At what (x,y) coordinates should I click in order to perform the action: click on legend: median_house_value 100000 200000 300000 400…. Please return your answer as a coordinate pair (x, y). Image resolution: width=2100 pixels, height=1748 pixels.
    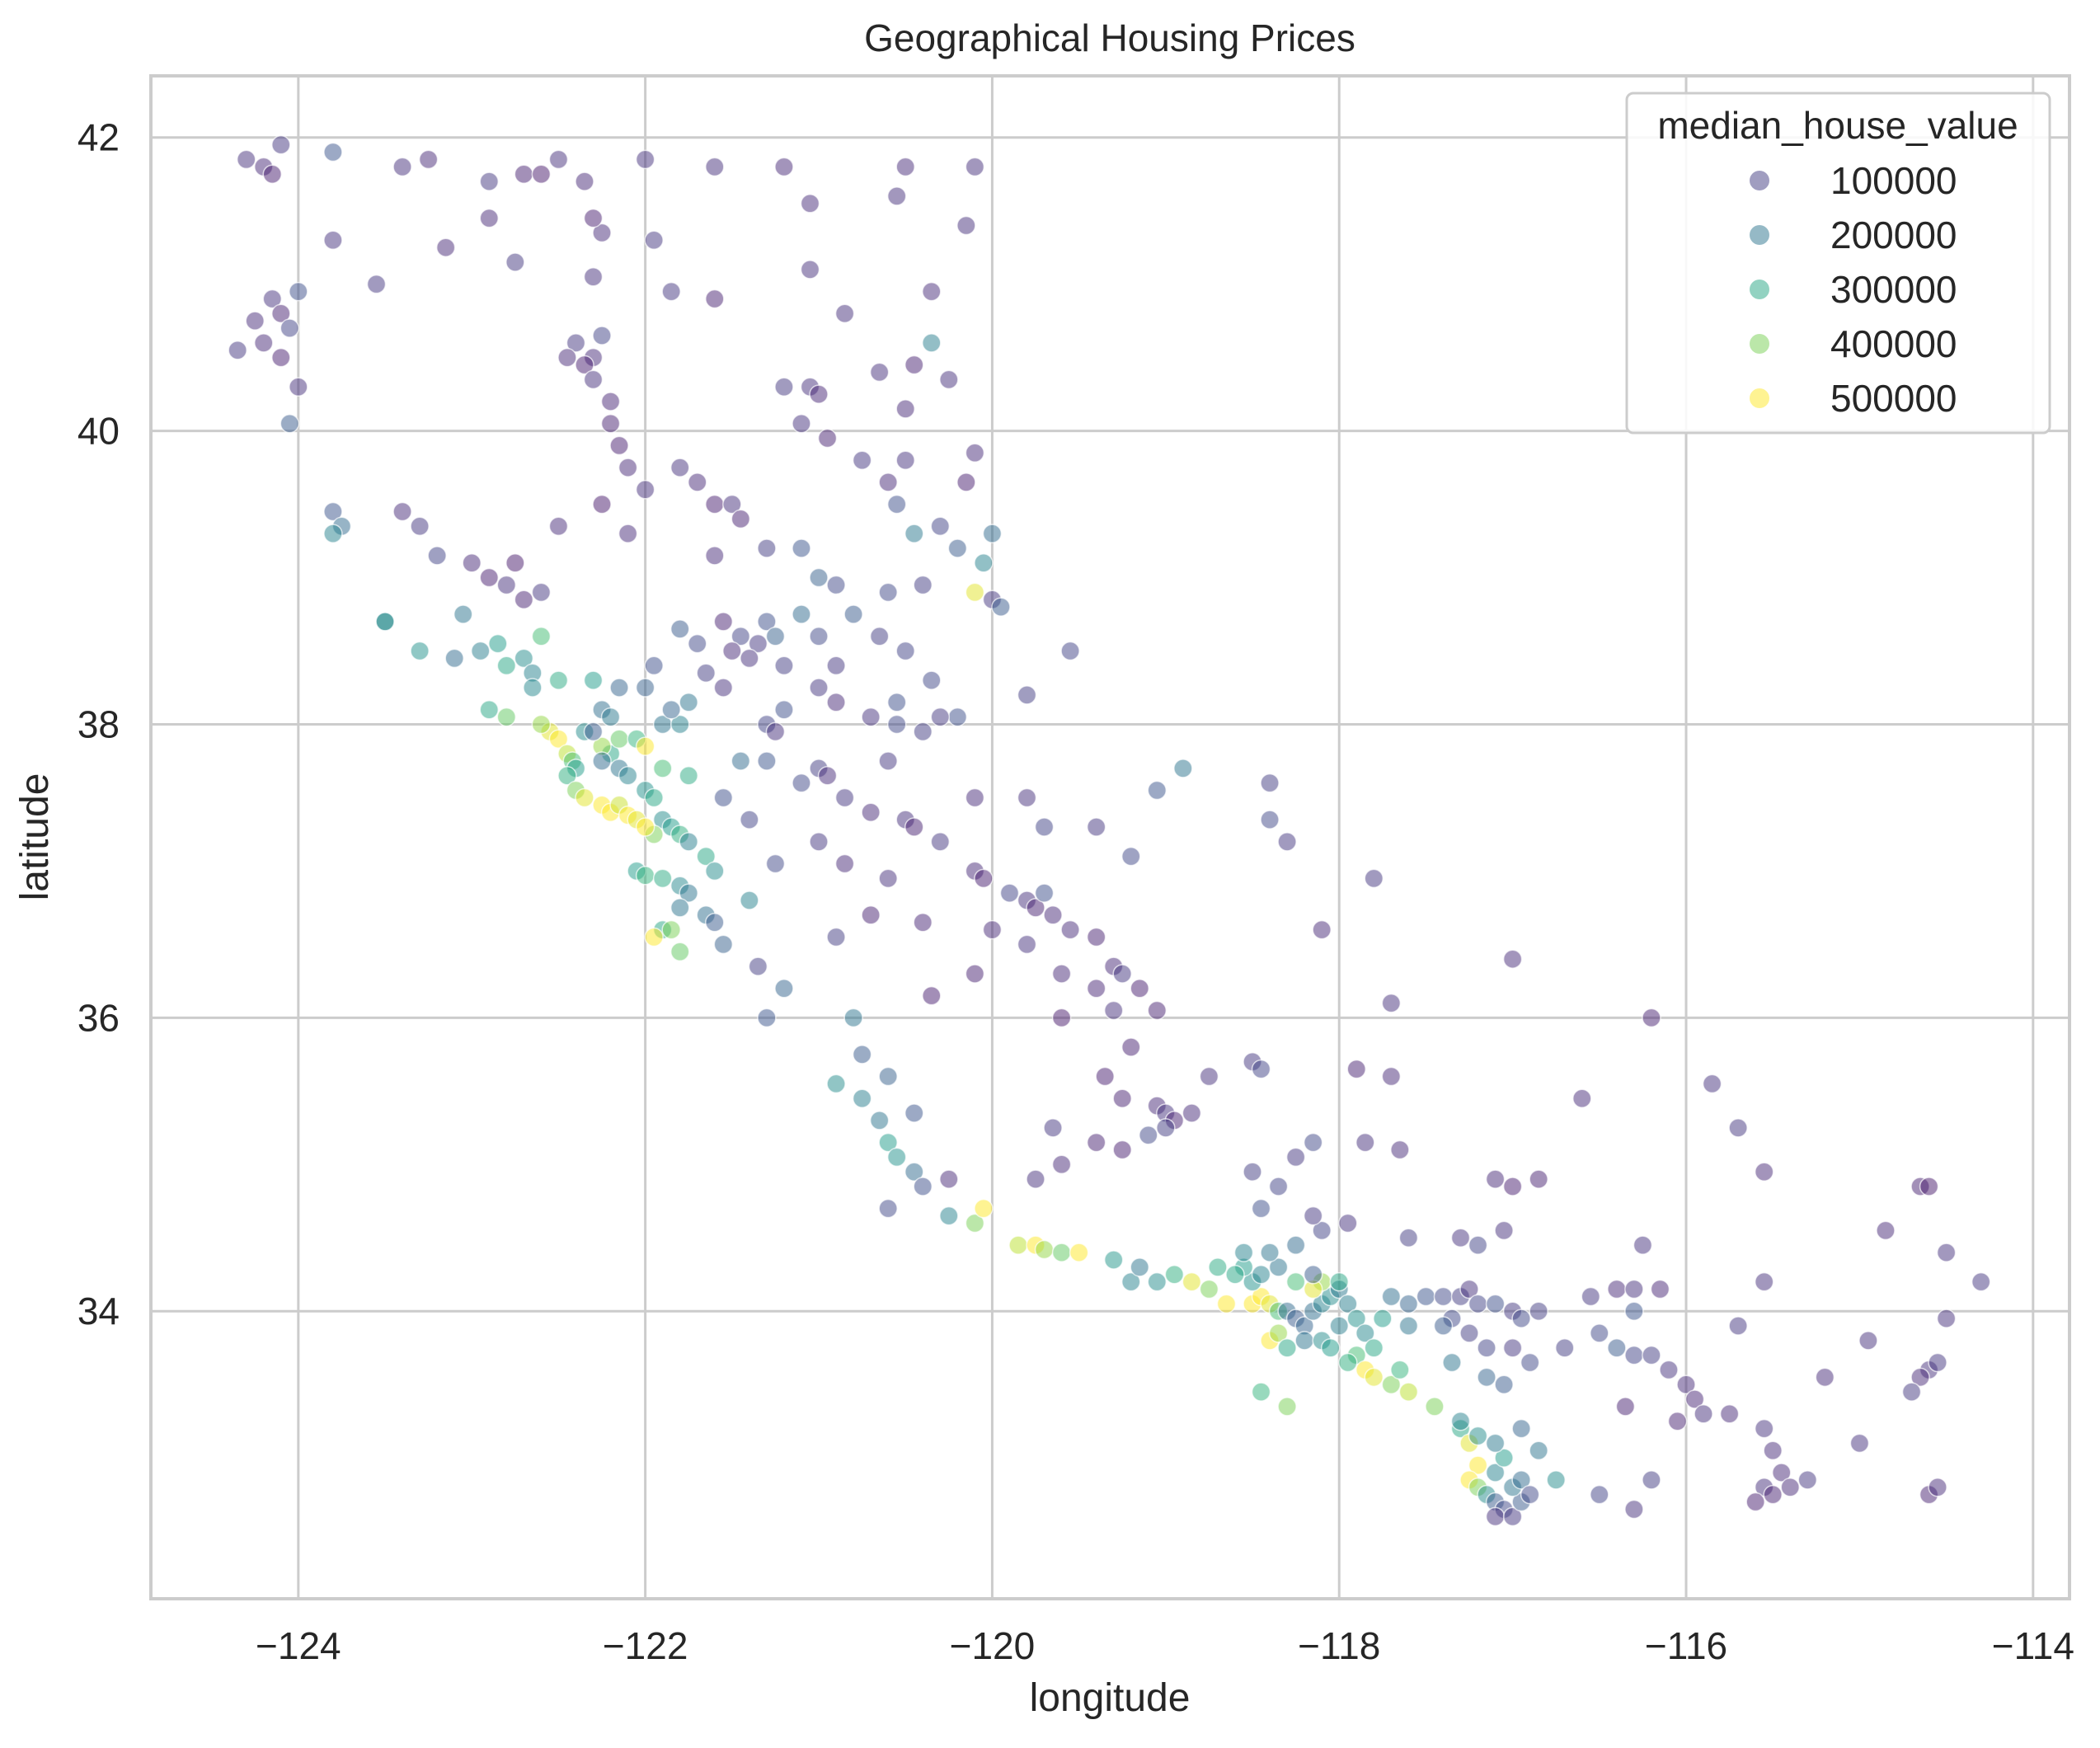
    Looking at the image, I should click on (1838, 264).